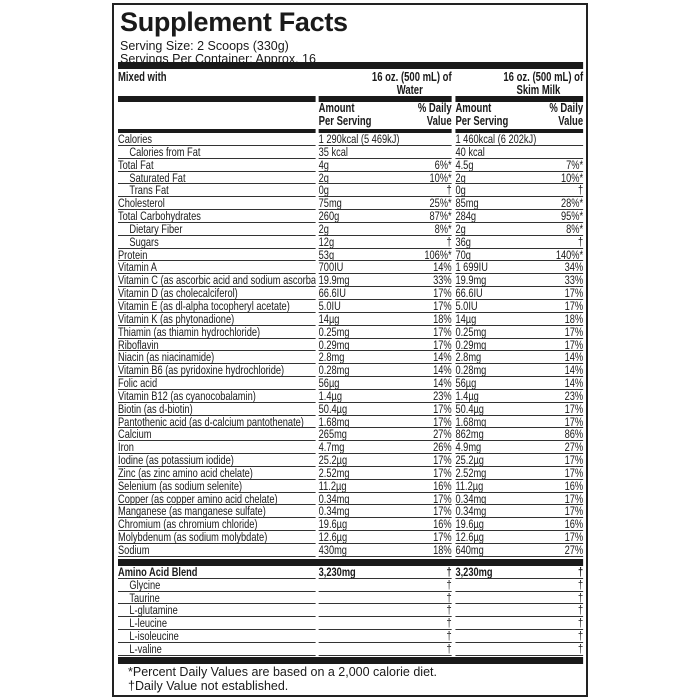 The width and height of the screenshot is (700, 700). I want to click on milk-cell: 1.4µg 23%, so click(519, 396).